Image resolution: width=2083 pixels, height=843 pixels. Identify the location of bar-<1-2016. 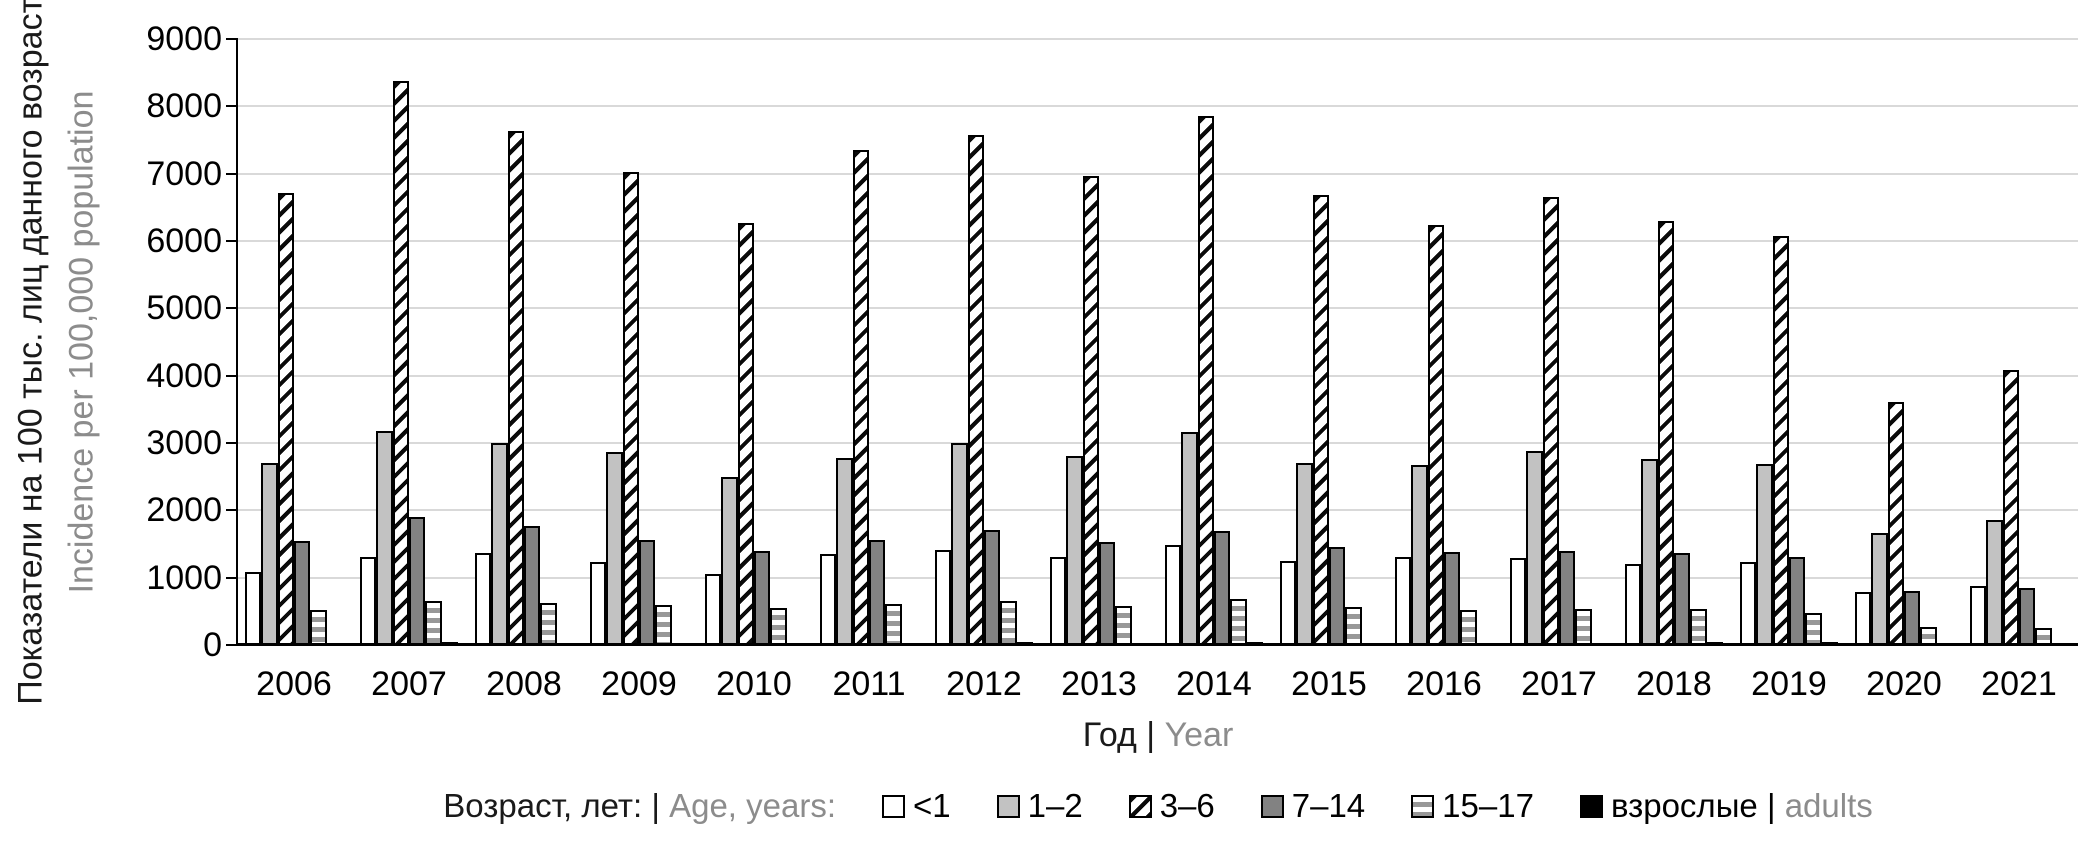
(1403, 601).